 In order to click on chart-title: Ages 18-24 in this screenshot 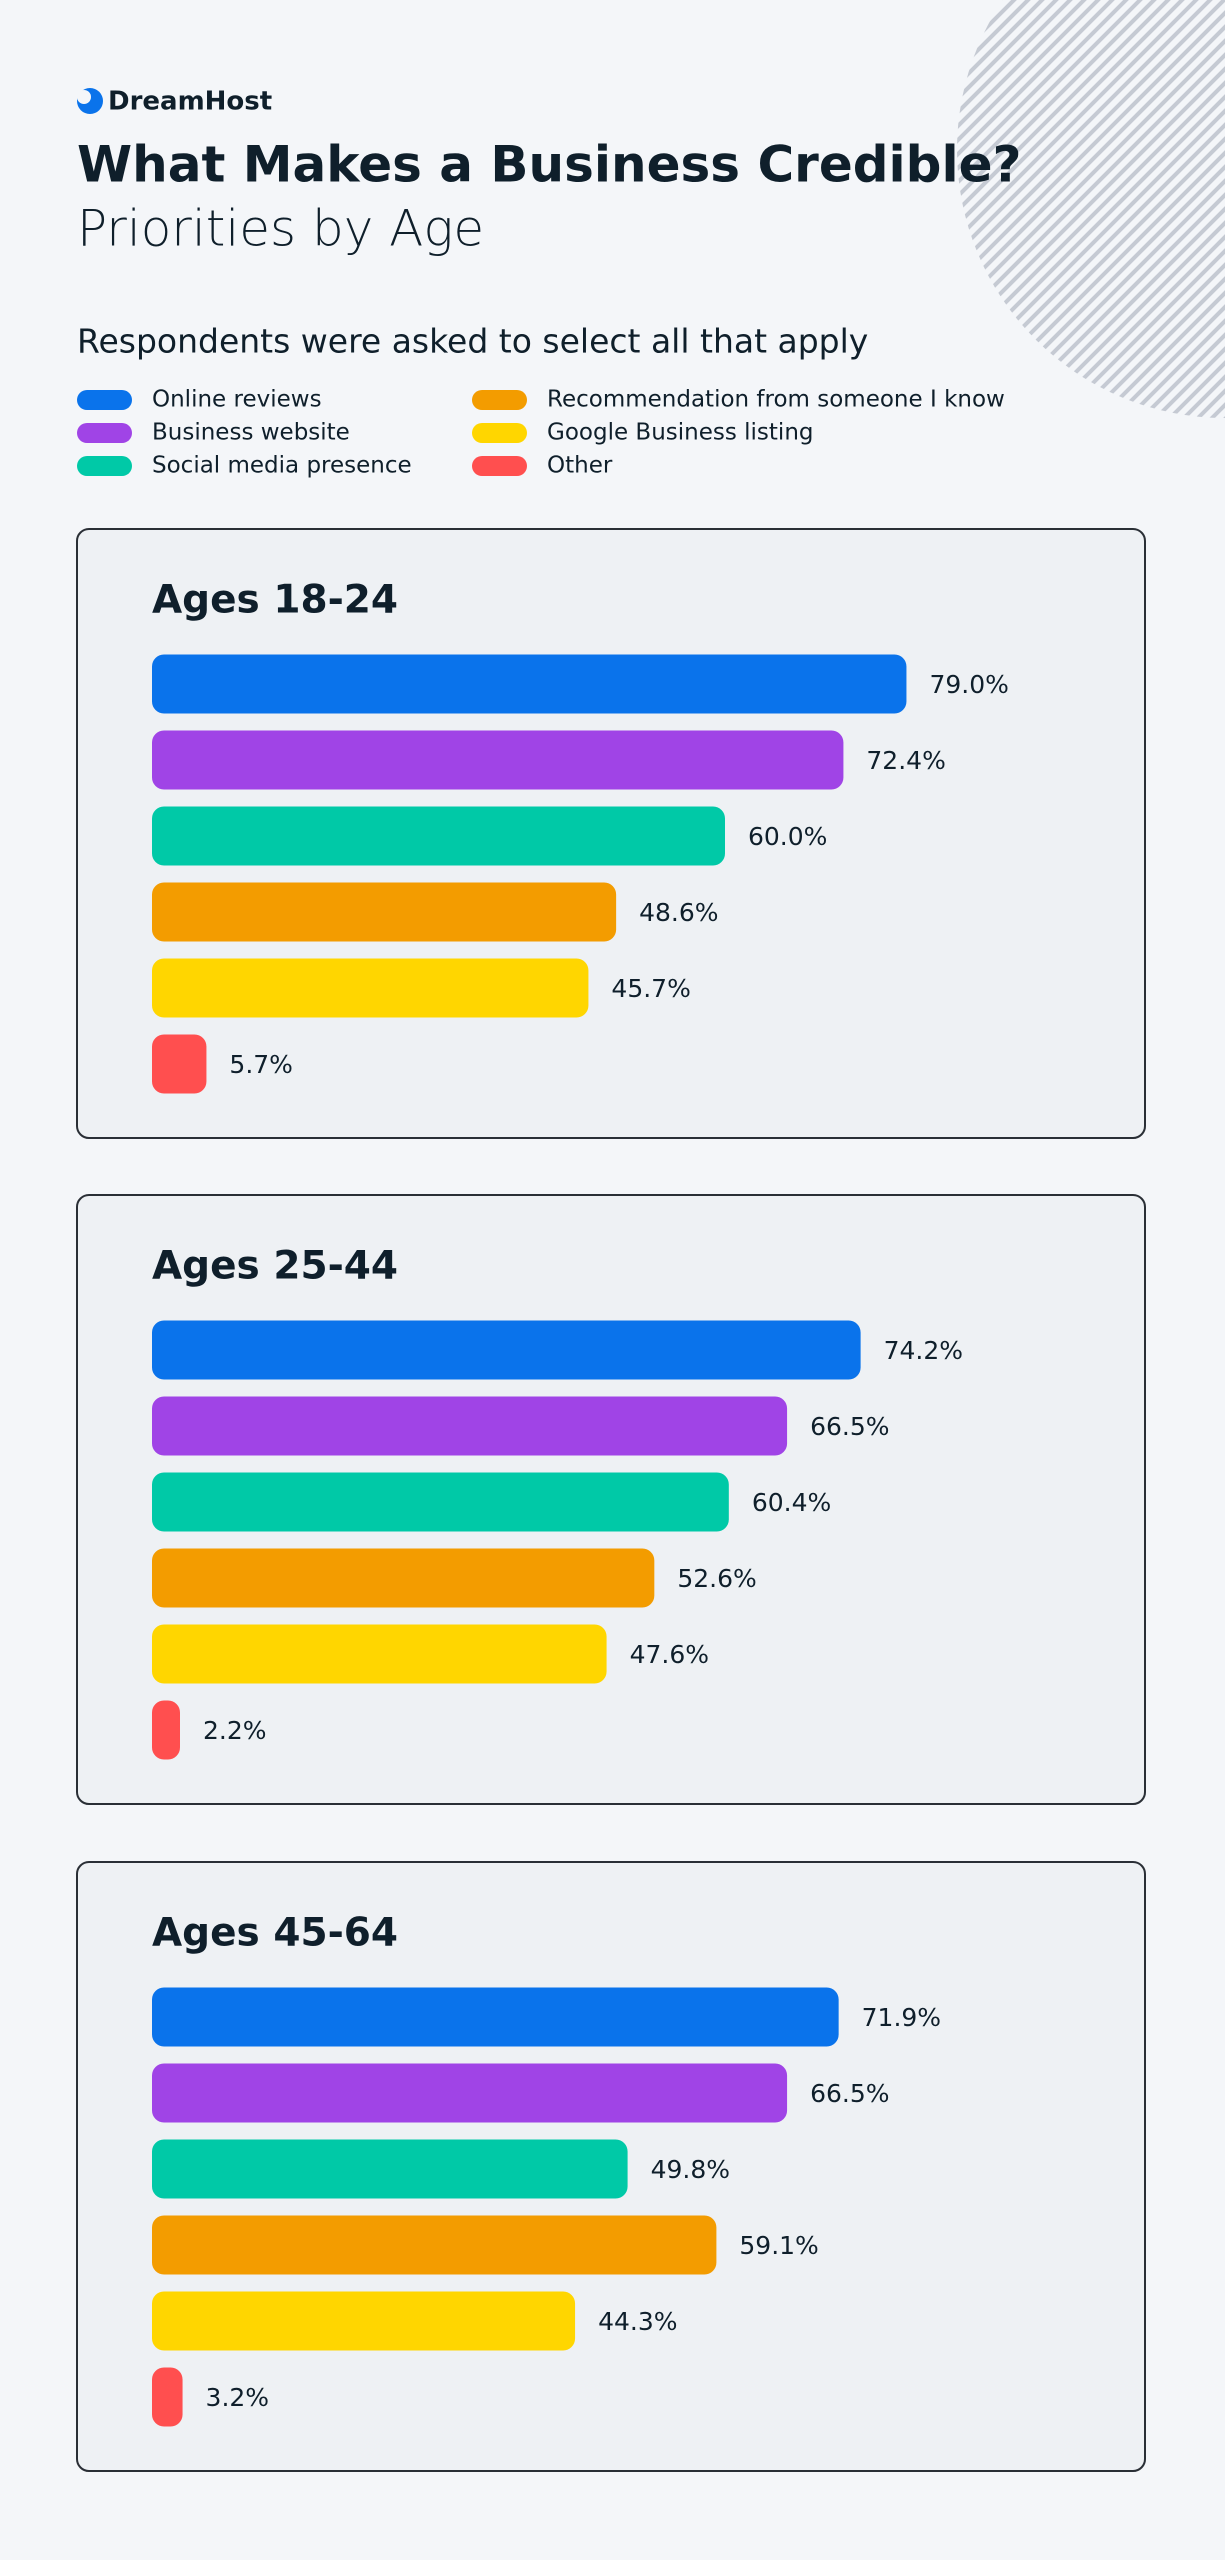, I will do `click(275, 600)`.